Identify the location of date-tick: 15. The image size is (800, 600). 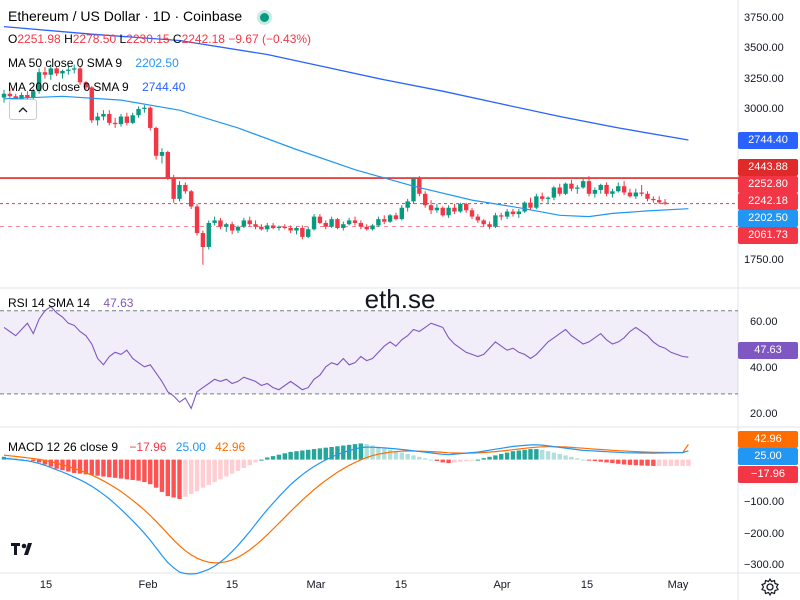
(401, 585).